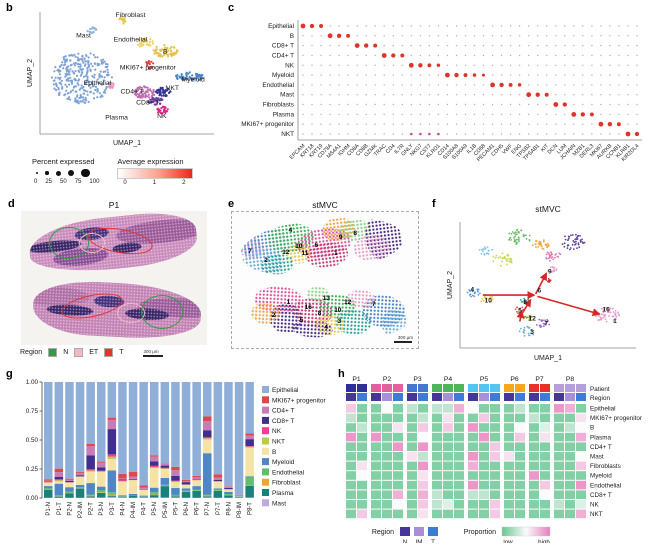 Image resolution: width=650 pixels, height=548 pixels. I want to click on bar-category-label: P6-T, so click(198, 508).